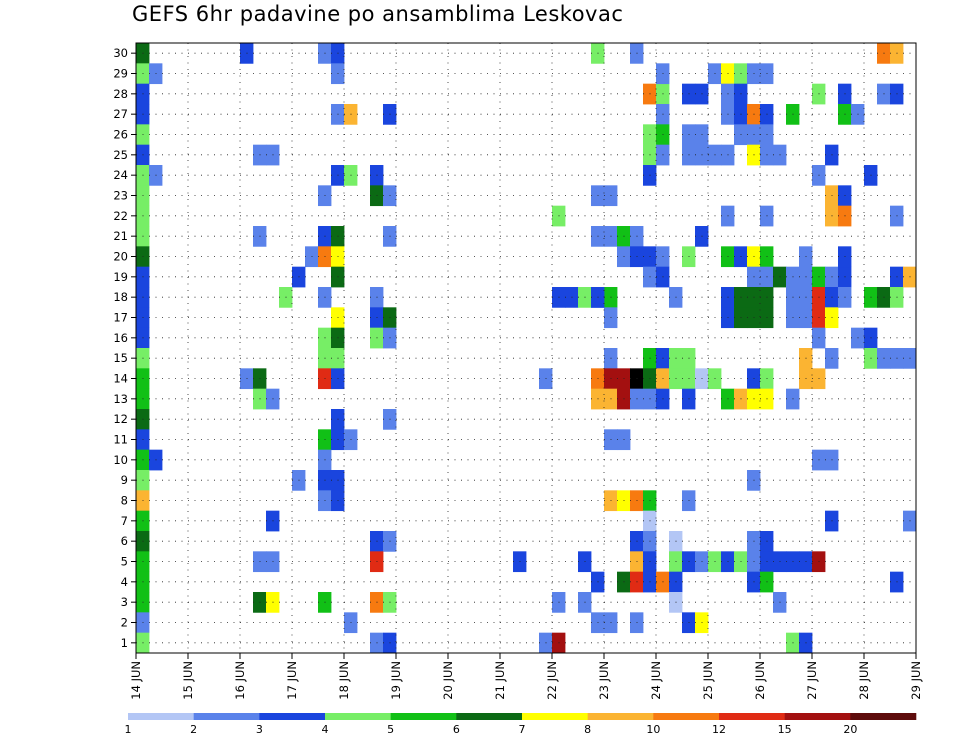 The width and height of the screenshot is (960, 742). What do you see at coordinates (240, 680) in the screenshot?
I see `x-tick-label: 16 JUN` at bounding box center [240, 680].